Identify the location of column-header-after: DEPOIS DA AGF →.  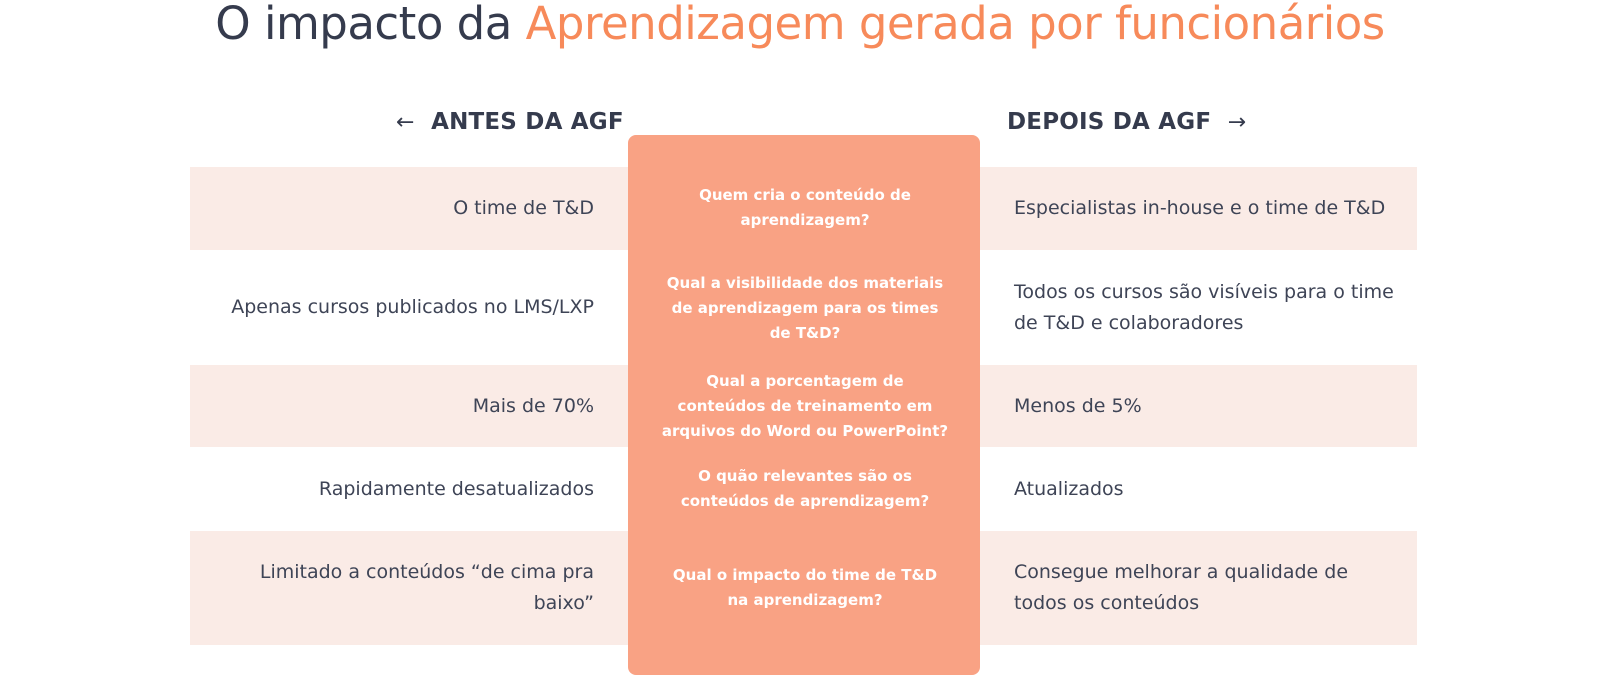
(1126, 122).